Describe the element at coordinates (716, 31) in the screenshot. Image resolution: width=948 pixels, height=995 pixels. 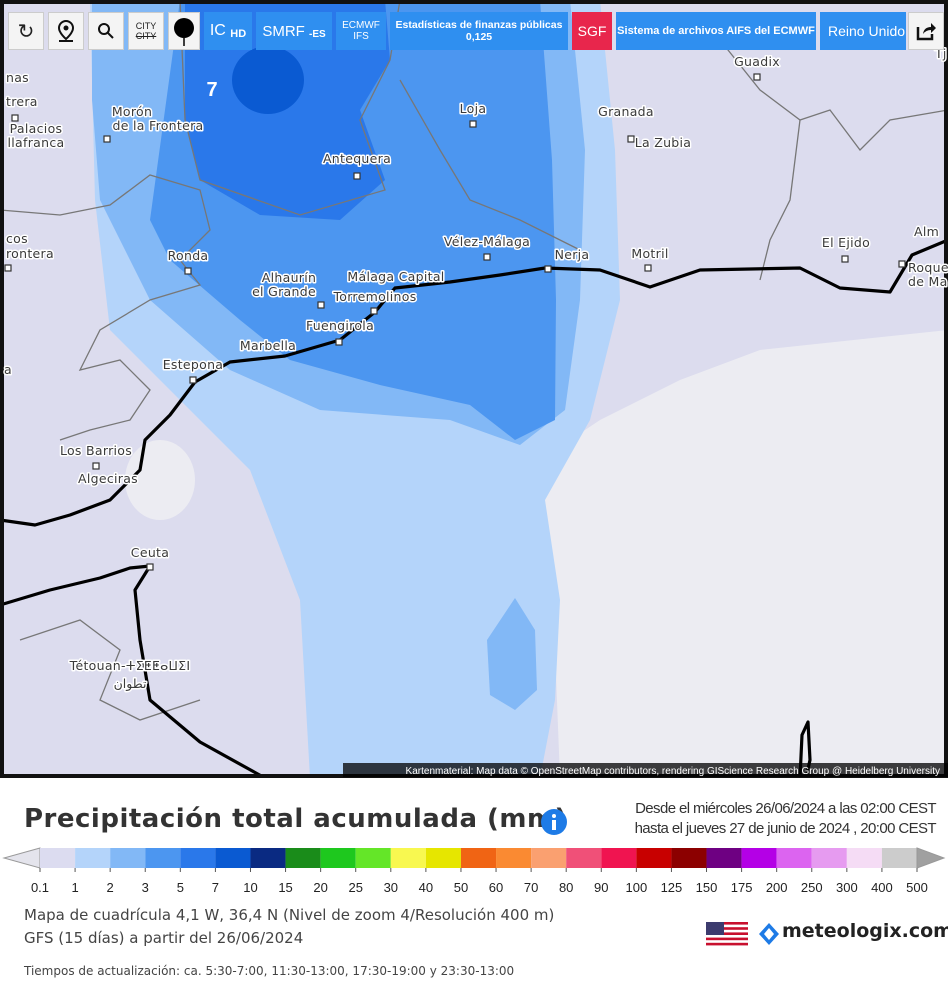
I see `aifs-button: Sistema de archivos AIFS del ECMWF` at that location.